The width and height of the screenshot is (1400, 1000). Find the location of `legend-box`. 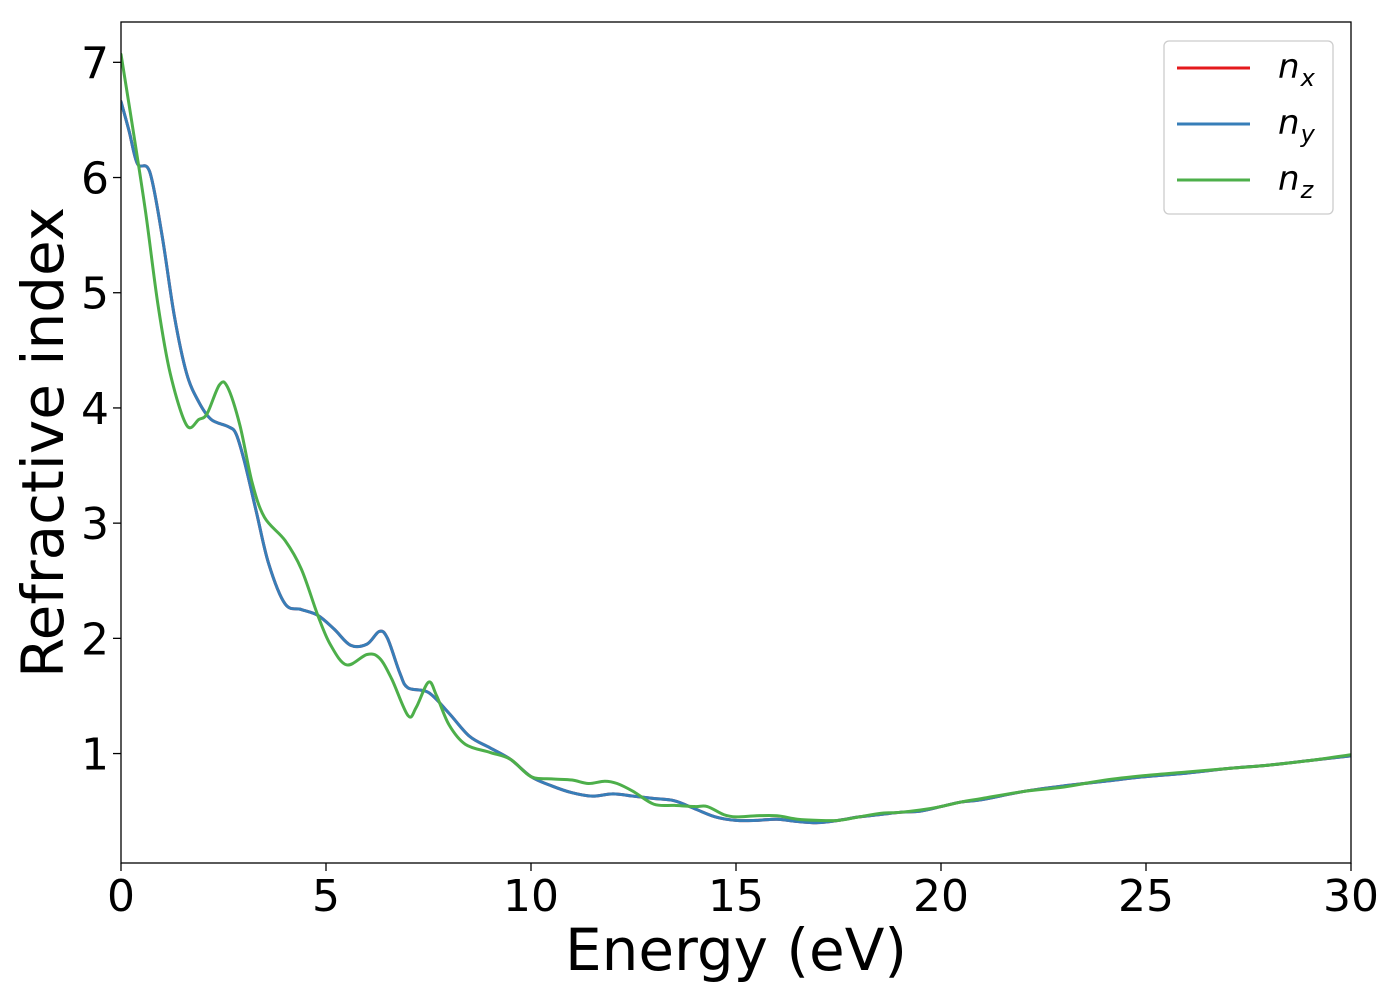

legend-box is located at coordinates (1248, 127).